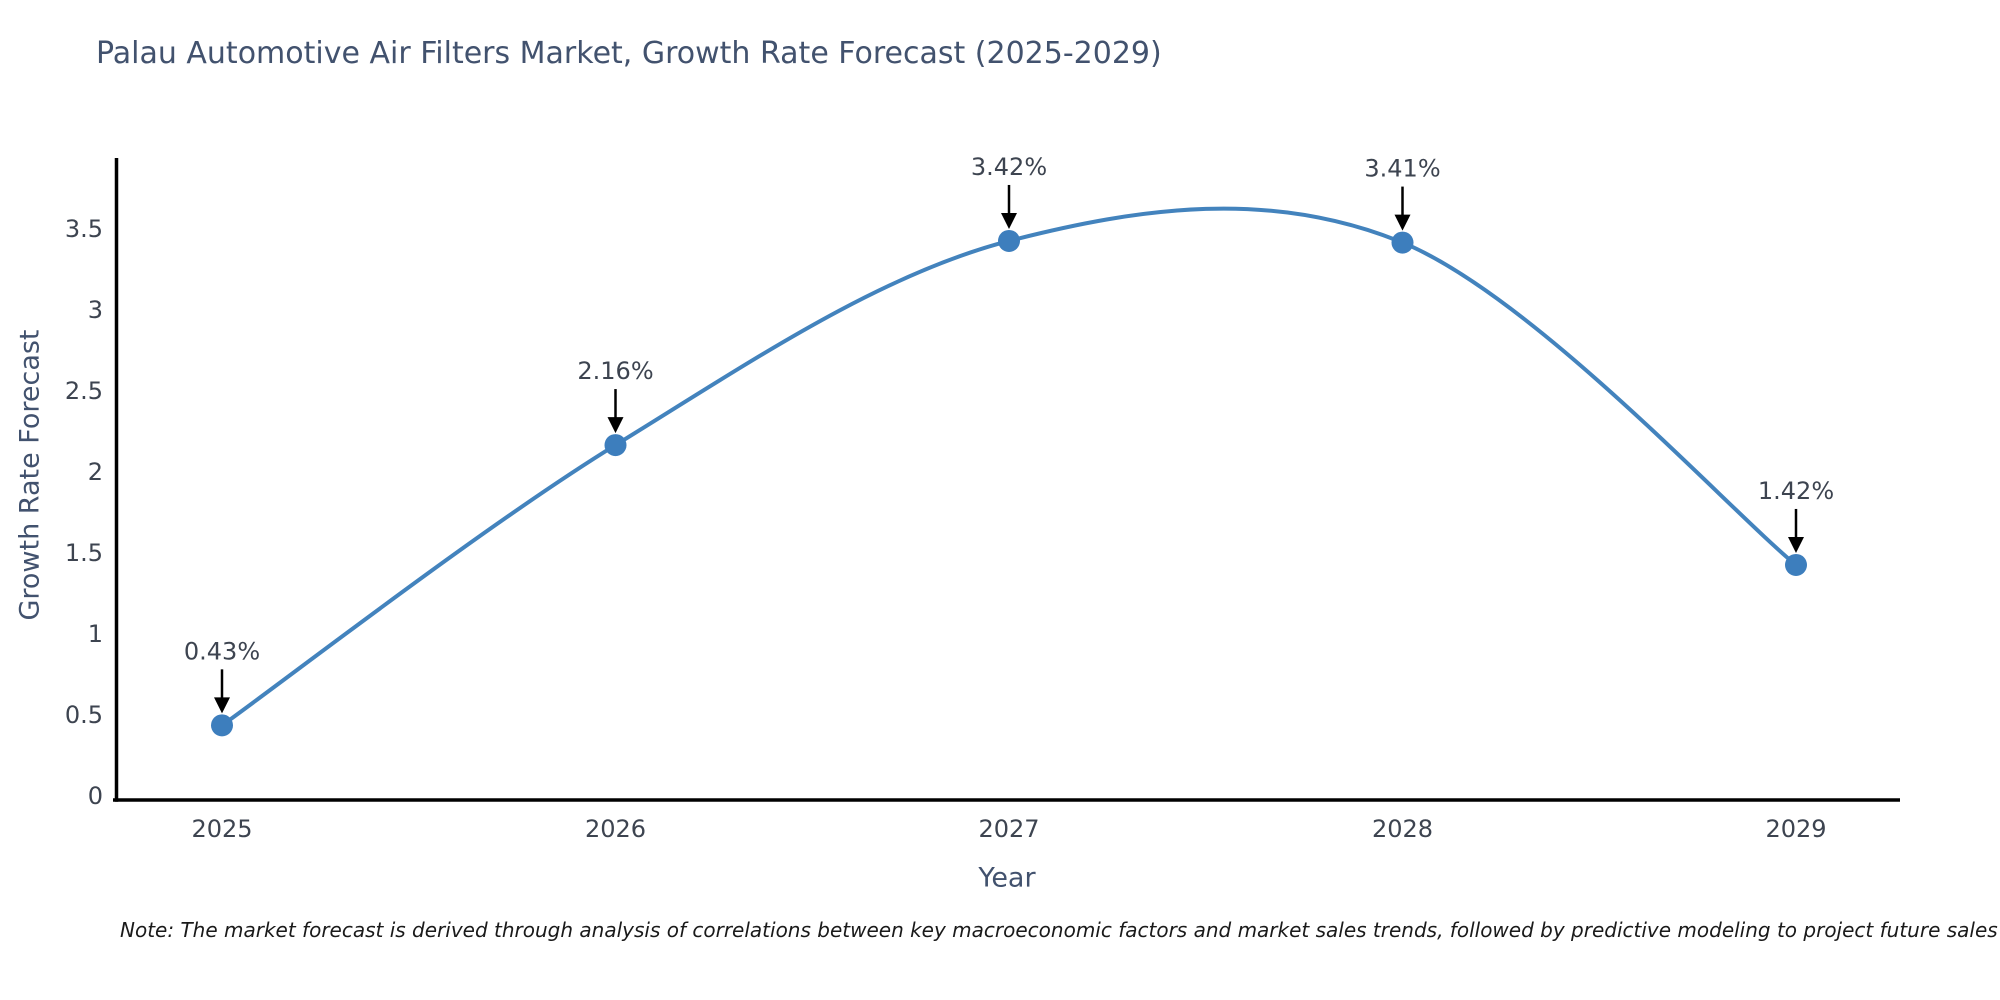  Describe the element at coordinates (84, 715) in the screenshot. I see `y-tick-label: 0.5` at that location.